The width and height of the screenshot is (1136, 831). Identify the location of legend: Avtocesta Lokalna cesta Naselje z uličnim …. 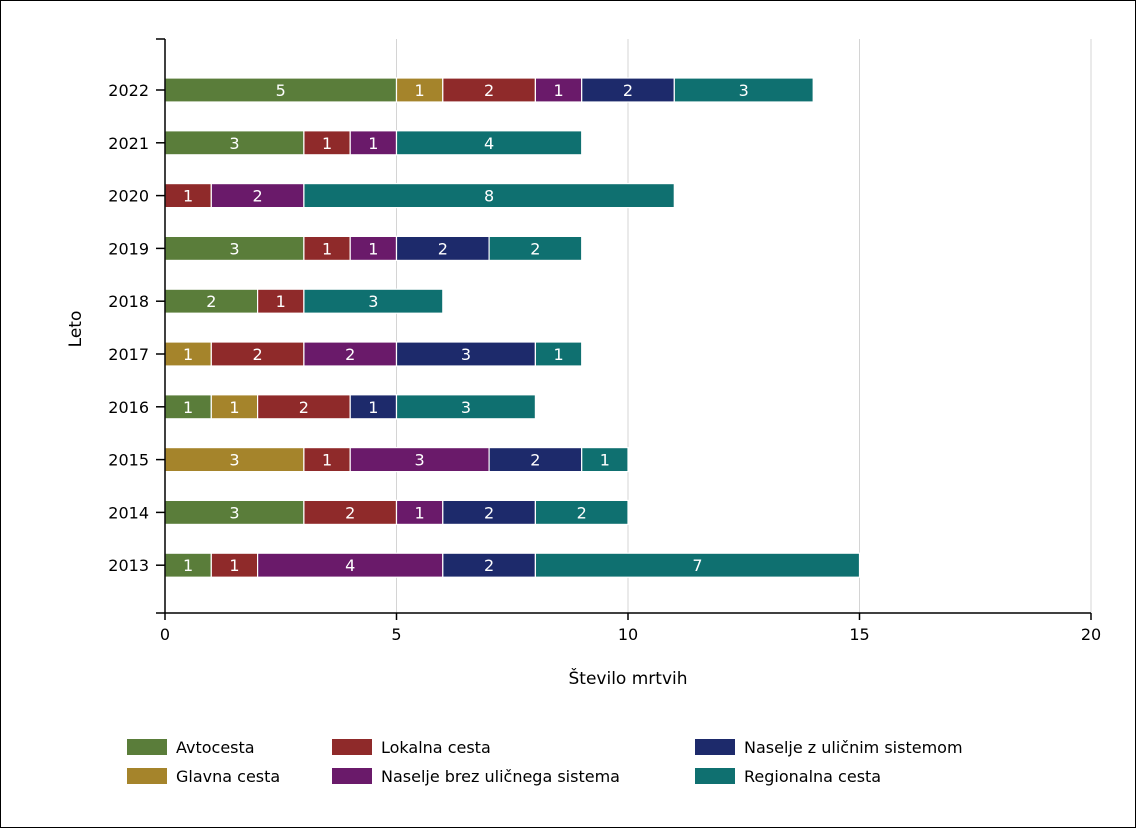
(545, 762).